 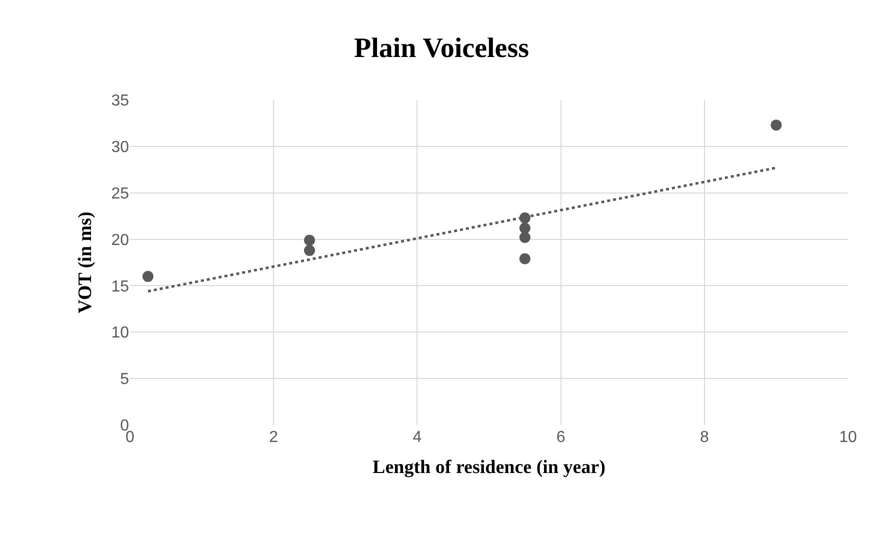 What do you see at coordinates (120, 101) in the screenshot?
I see `y-tick-label: 35` at bounding box center [120, 101].